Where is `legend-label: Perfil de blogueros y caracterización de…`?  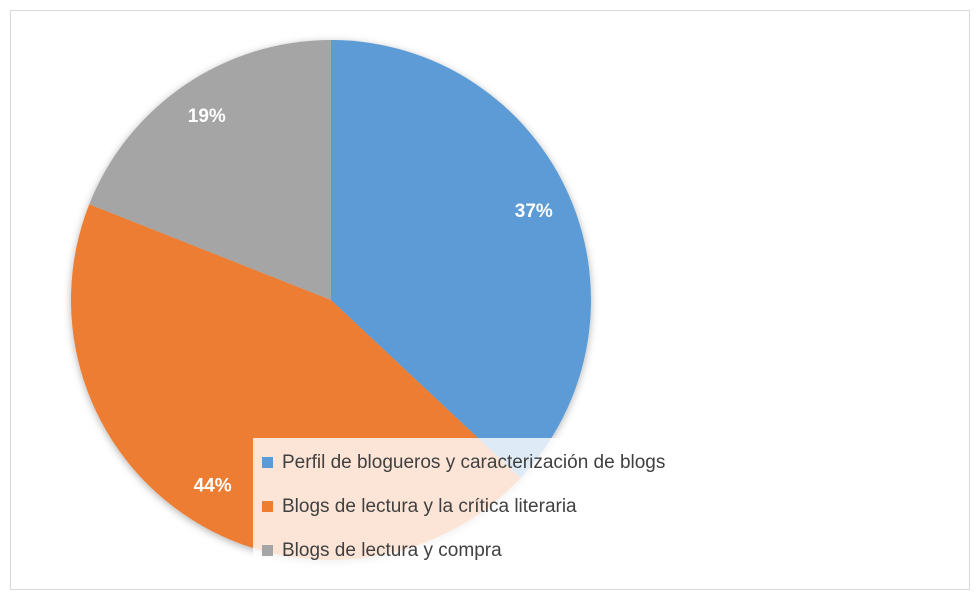 legend-label: Perfil de blogueros y caracterización de… is located at coordinates (473, 462).